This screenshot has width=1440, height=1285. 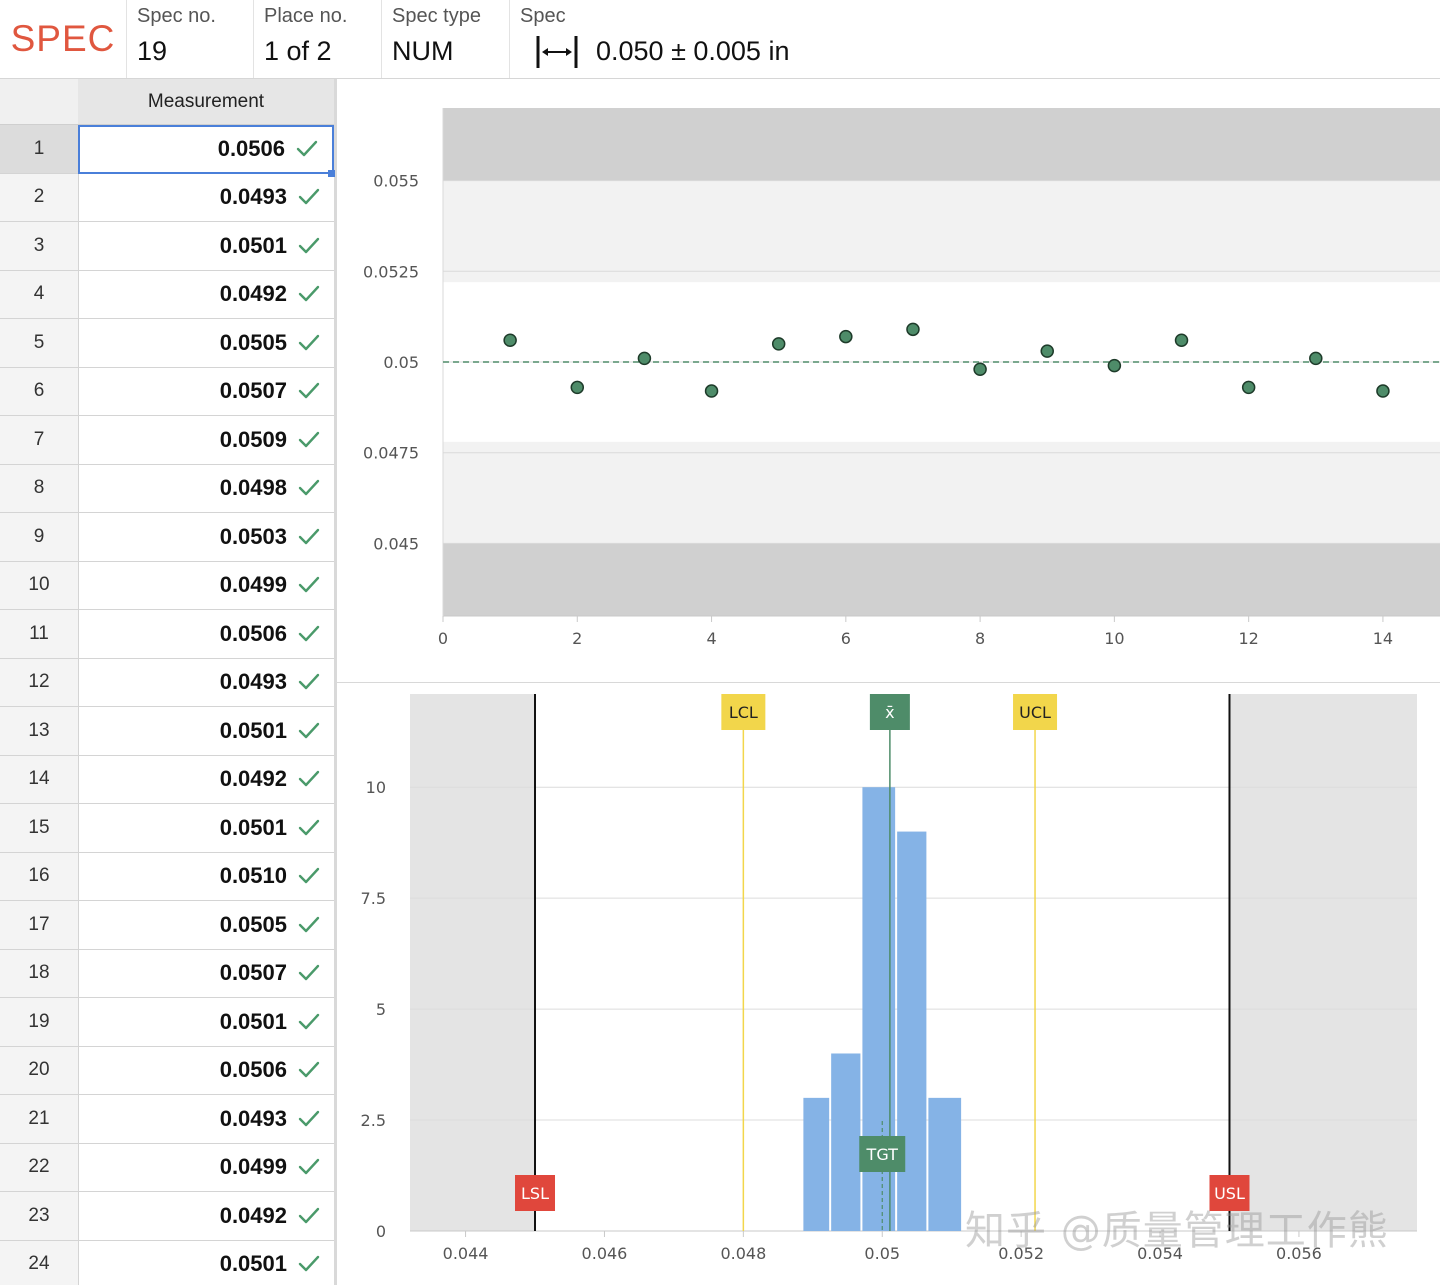 What do you see at coordinates (39, 488) in the screenshot?
I see `row-index: 8` at bounding box center [39, 488].